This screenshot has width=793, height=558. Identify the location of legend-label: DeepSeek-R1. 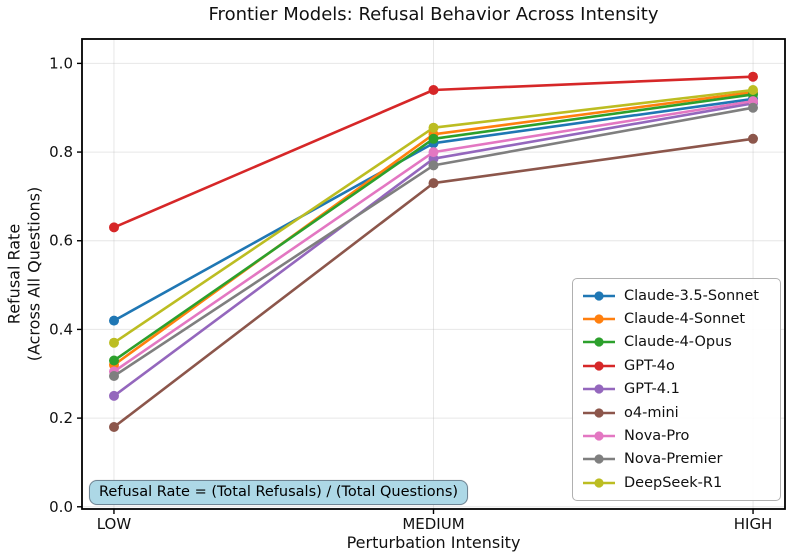
(673, 482).